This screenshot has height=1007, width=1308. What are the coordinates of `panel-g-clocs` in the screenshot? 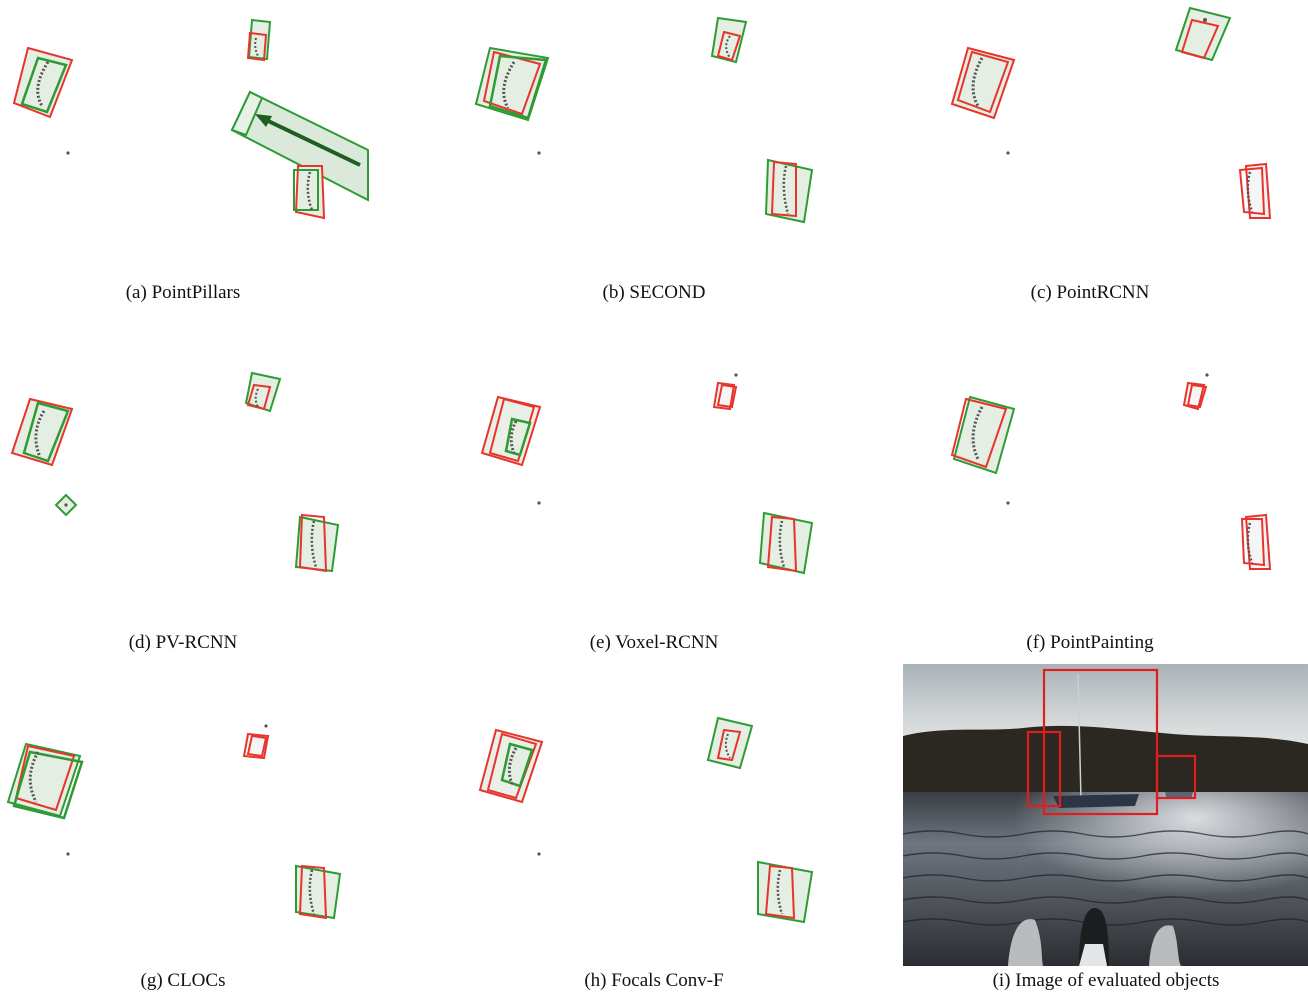 It's located at (218, 817).